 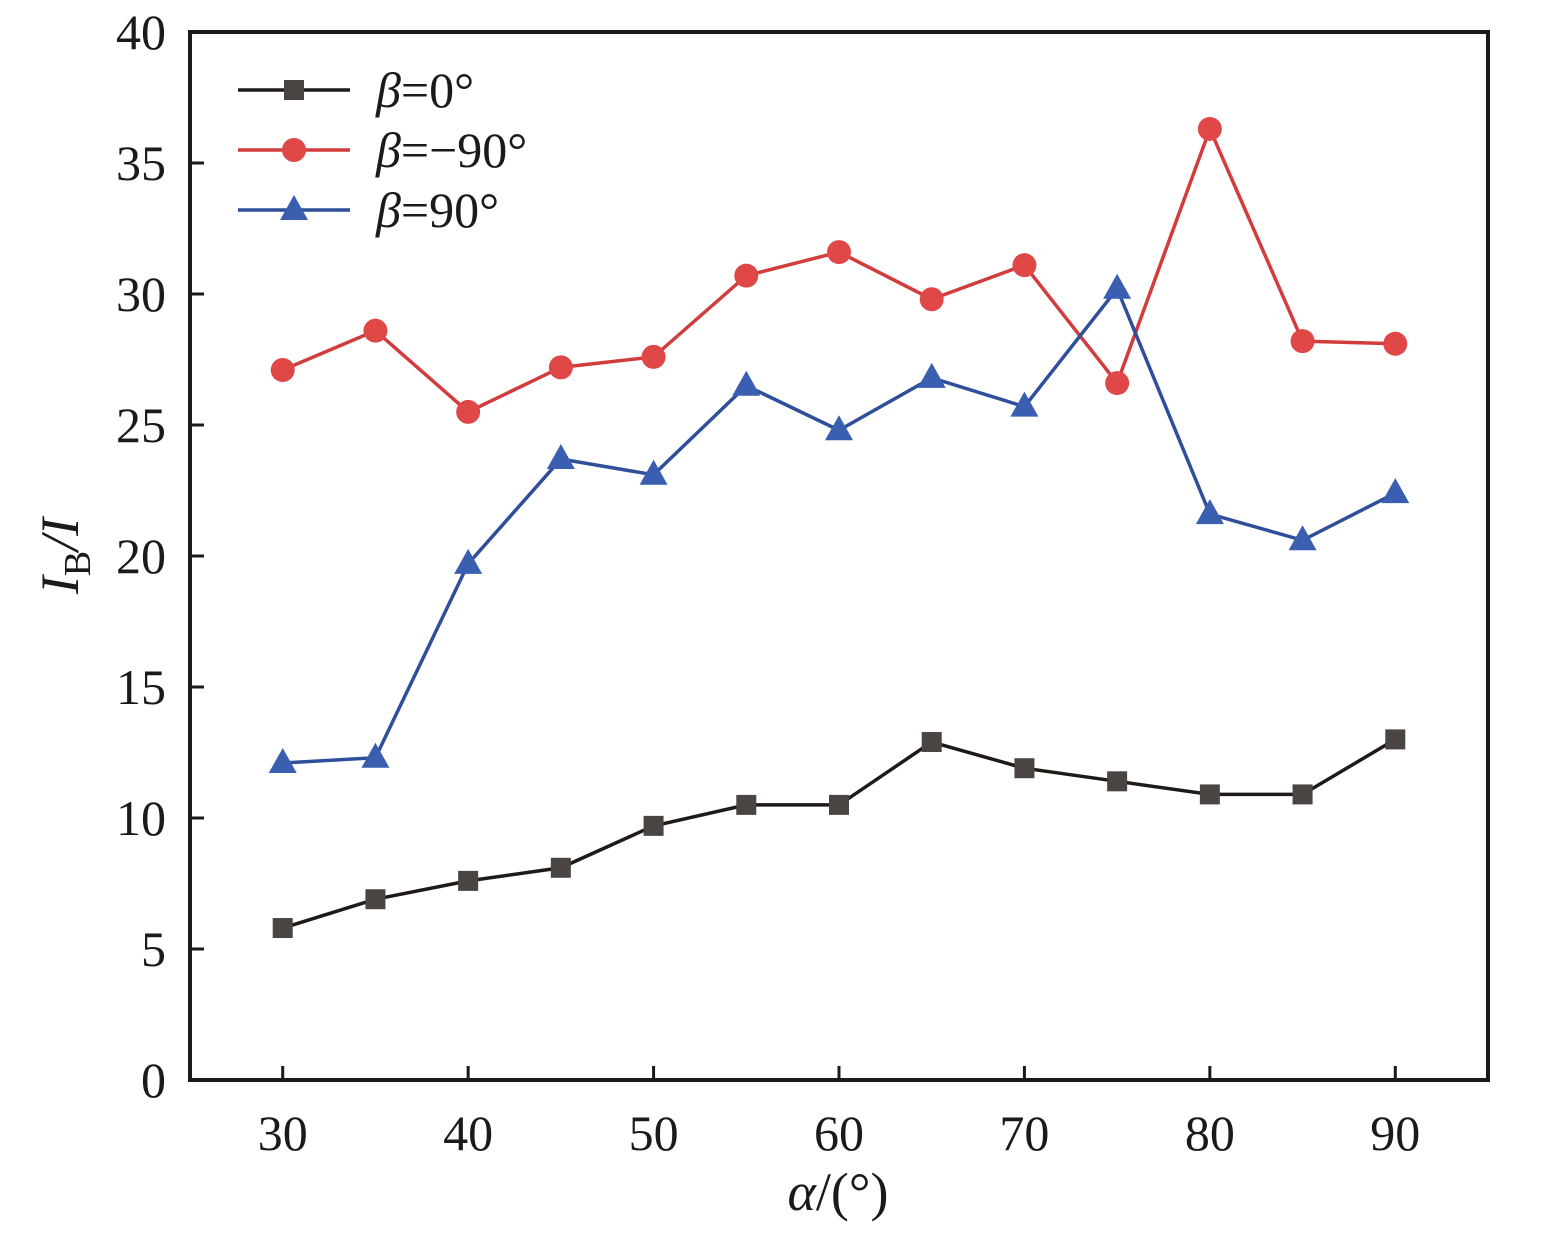 I want to click on y-axis-label-subscript: B, so click(x=78, y=563).